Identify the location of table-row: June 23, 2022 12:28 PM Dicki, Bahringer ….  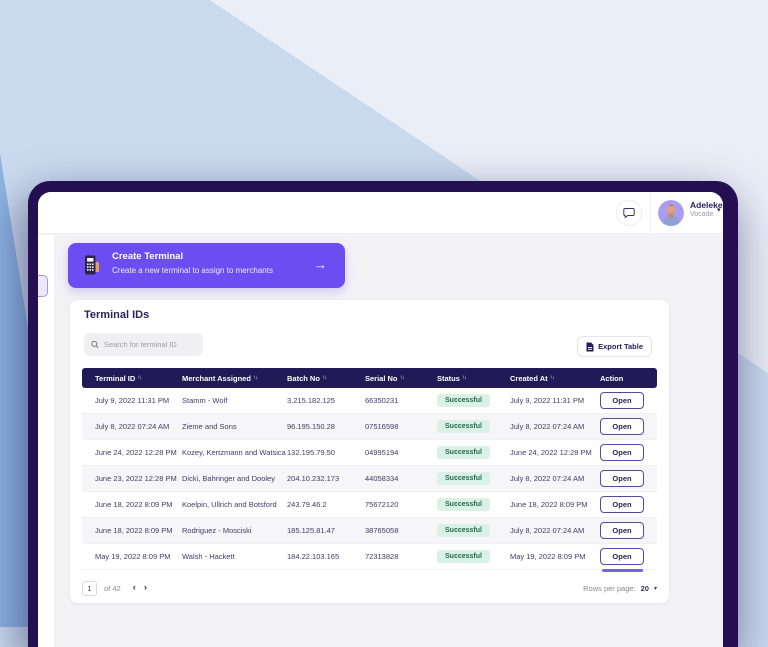
(369, 479).